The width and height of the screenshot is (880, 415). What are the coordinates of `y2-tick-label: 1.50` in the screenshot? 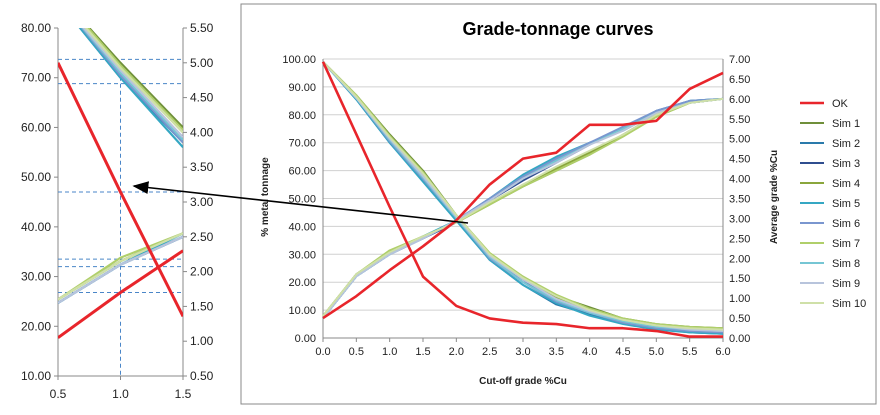 It's located at (739, 279).